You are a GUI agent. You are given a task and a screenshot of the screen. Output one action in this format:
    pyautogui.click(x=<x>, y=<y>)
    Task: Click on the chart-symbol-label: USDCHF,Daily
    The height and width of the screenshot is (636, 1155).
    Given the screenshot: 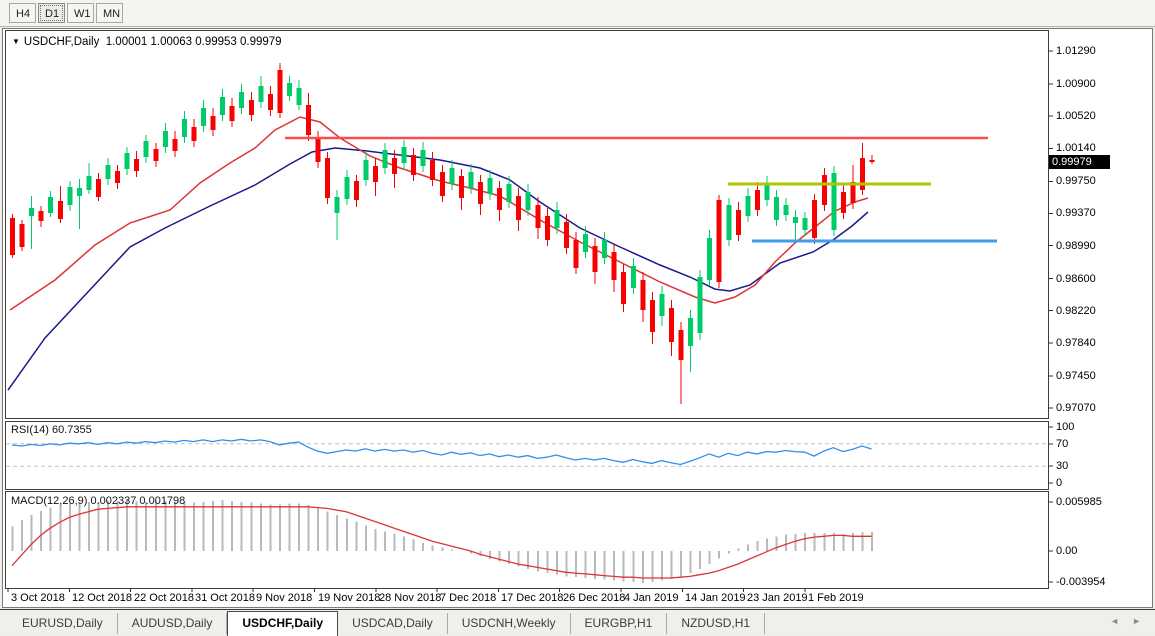 What is the action you would take?
    pyautogui.click(x=61, y=42)
    